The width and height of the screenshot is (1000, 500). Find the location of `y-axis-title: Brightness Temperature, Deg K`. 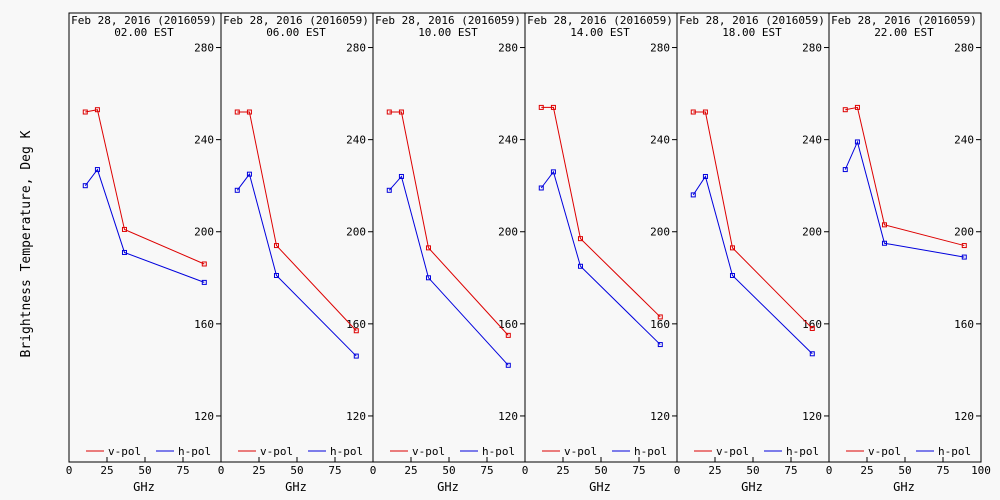

y-axis-title: Brightness Temperature, Deg K is located at coordinates (26, 243).